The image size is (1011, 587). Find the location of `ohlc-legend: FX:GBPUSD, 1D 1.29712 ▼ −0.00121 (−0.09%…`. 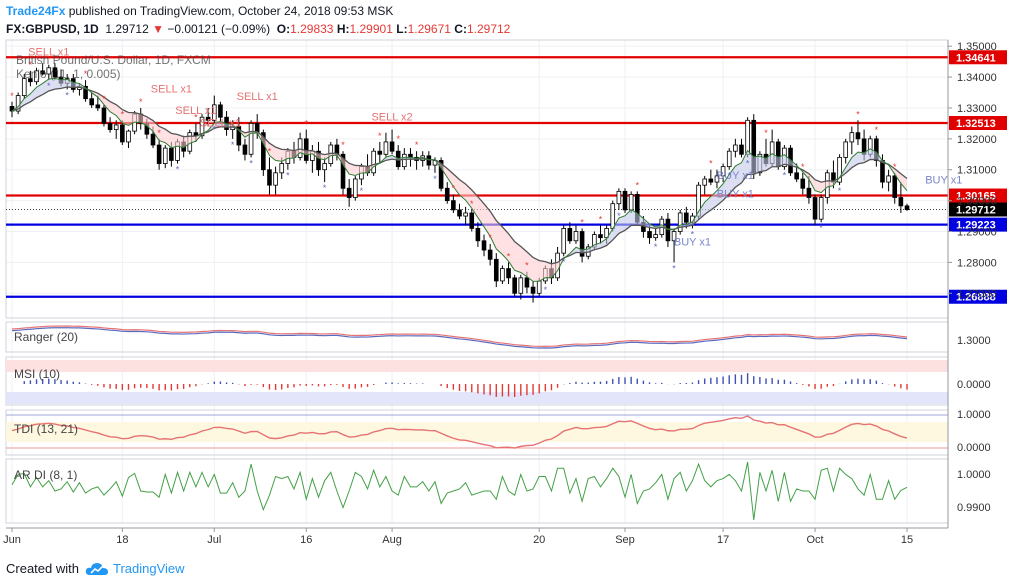

ohlc-legend: FX:GBPUSD, 1D 1.29712 ▼ −0.00121 (−0.09%… is located at coordinates (258, 29).